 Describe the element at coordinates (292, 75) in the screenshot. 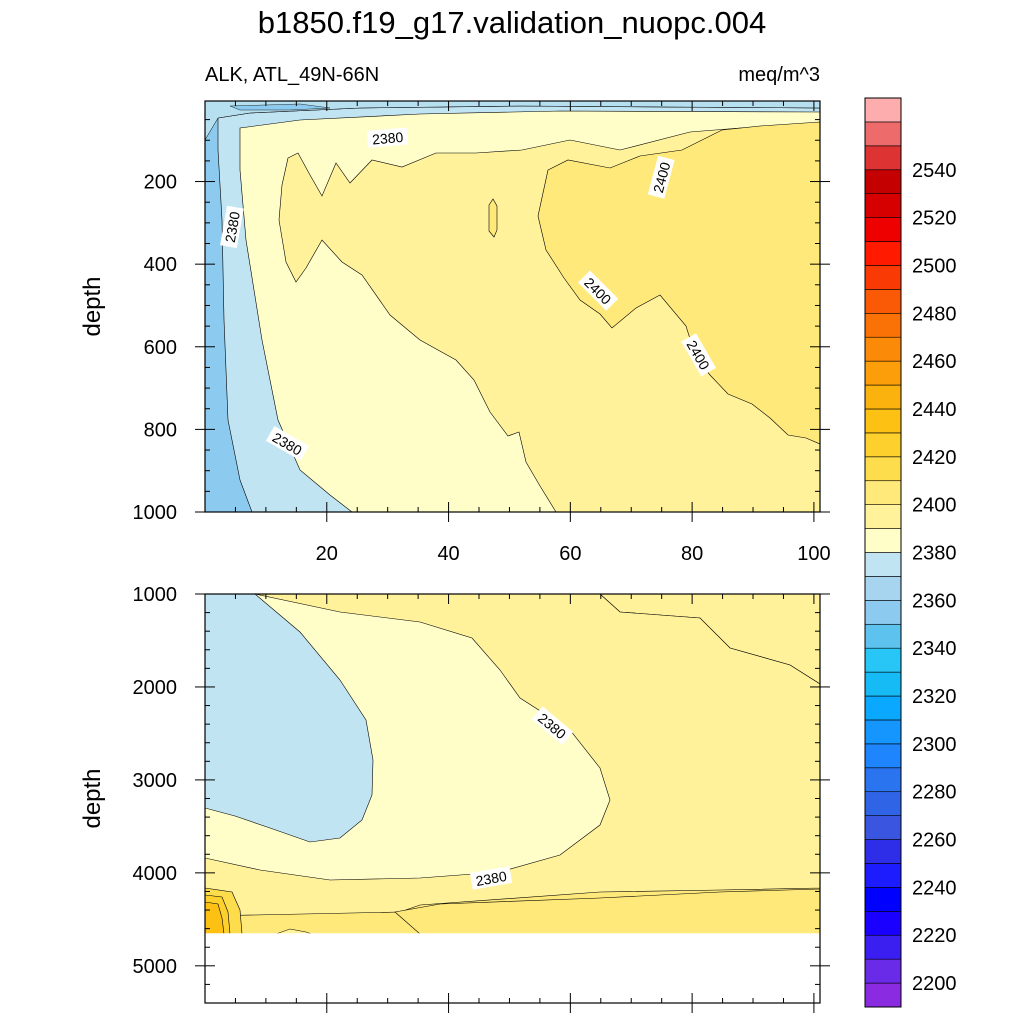

I see `upper-variable-label: ALK, ATL_49N-66N` at that location.